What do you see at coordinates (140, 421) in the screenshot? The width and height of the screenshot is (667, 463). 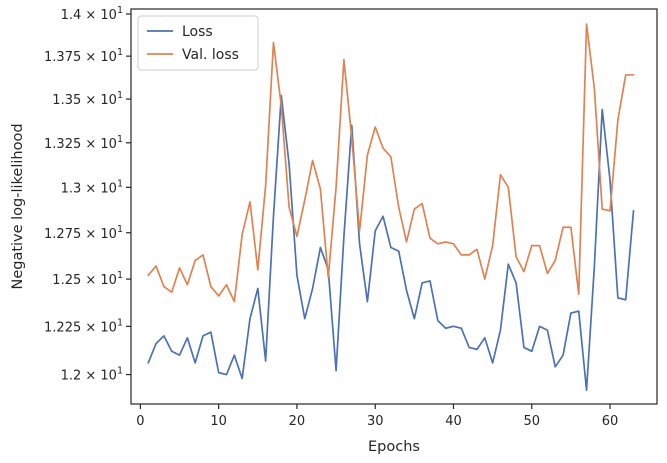 I see `x-tick-label: 0` at bounding box center [140, 421].